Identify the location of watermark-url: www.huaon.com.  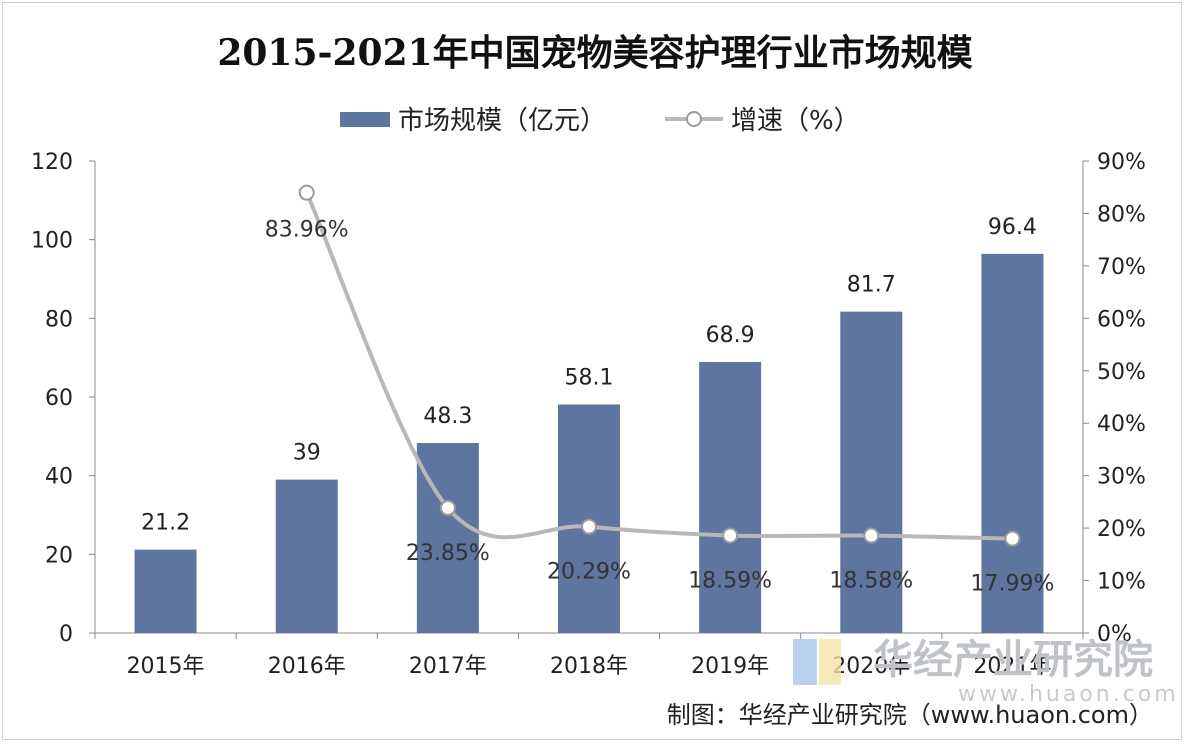
(1068, 694).